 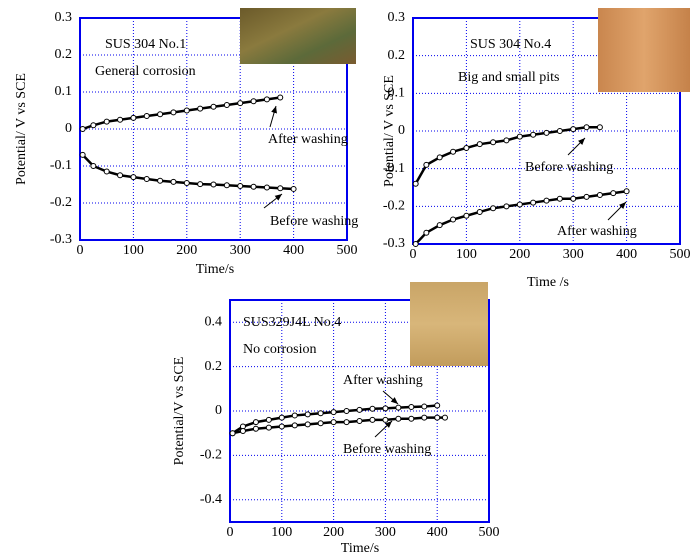 I want to click on sample-title: SUS 304 No.1, so click(x=145, y=44).